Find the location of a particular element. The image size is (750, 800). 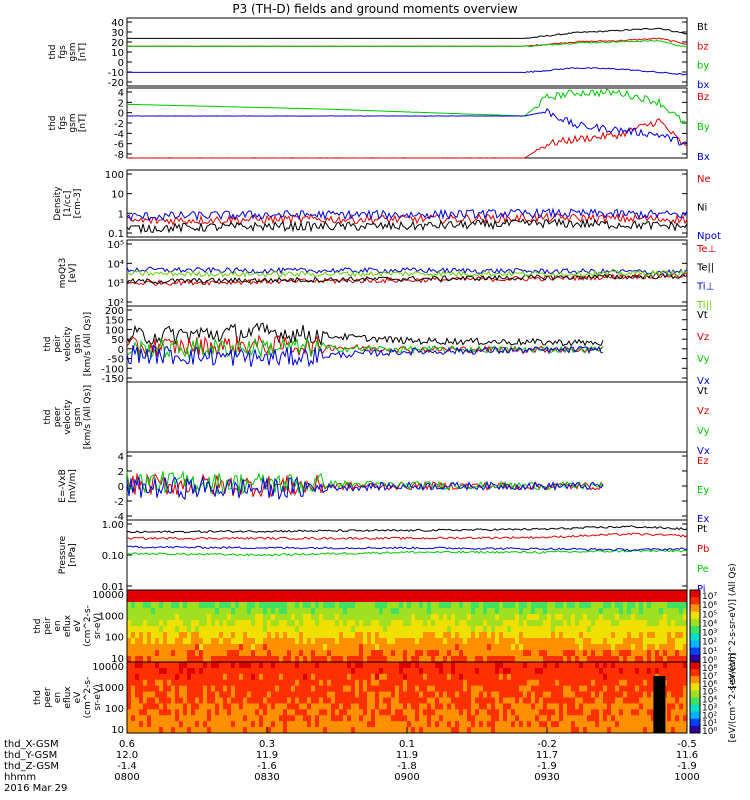

legend-by: by is located at coordinates (703, 66).